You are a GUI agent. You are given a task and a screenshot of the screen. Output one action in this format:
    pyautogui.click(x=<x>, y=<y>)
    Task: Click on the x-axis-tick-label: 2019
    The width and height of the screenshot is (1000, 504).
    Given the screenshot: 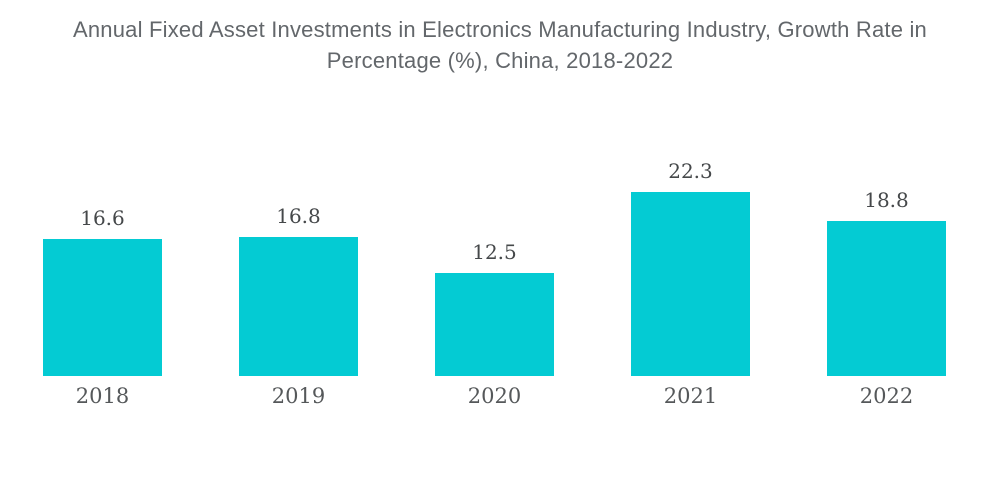 What is the action you would take?
    pyautogui.click(x=298, y=396)
    